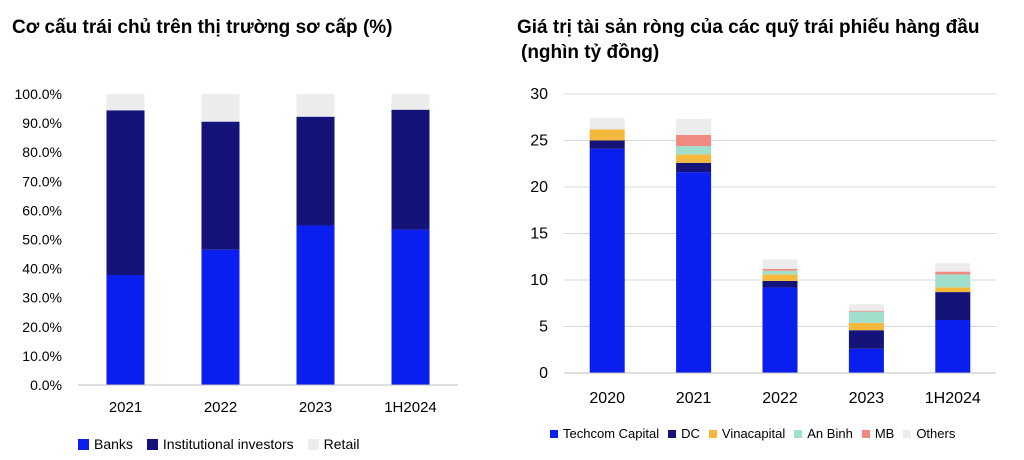 The image size is (1024, 460). I want to click on bar-segment-dc-2020, so click(607, 144).